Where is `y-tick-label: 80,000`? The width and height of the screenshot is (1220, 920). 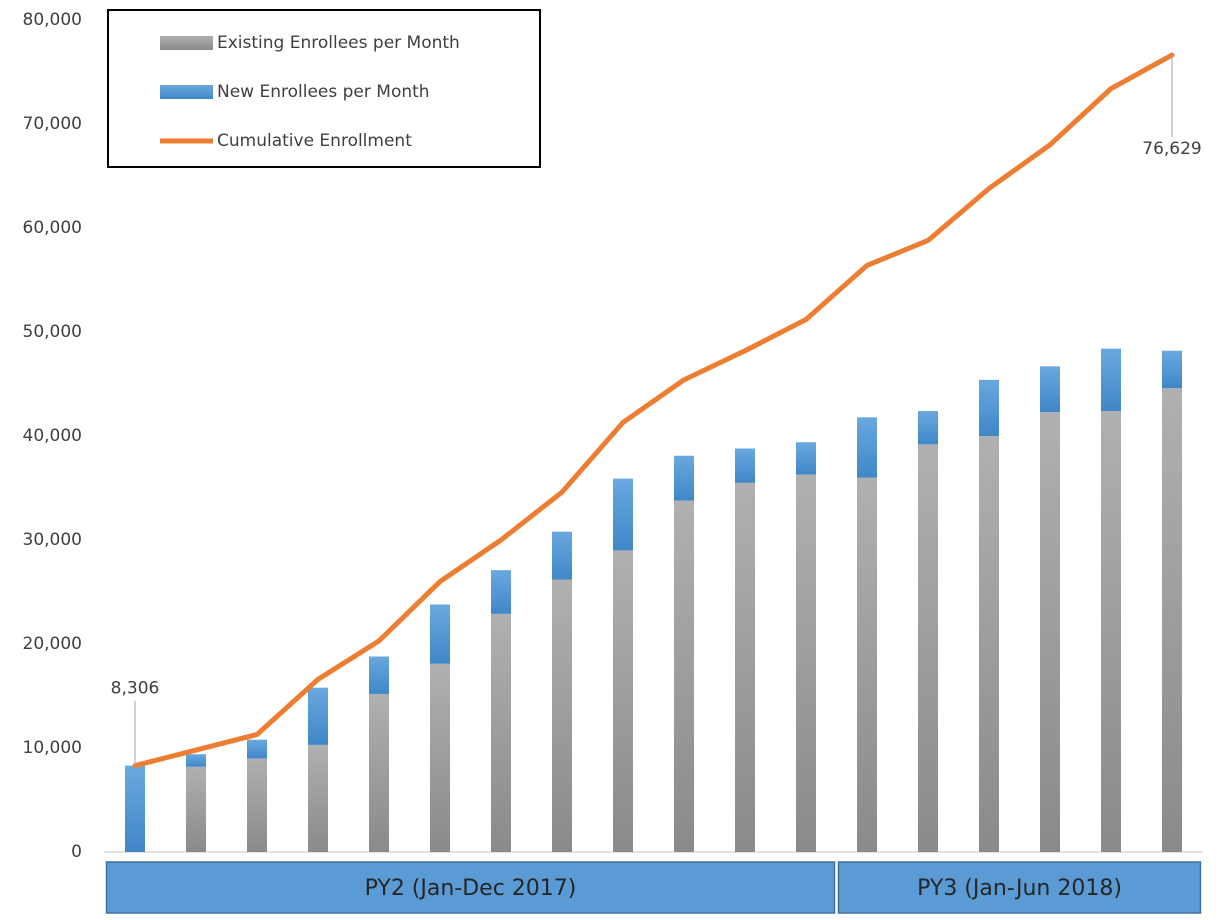
y-tick-label: 80,000 is located at coordinates (52, 20).